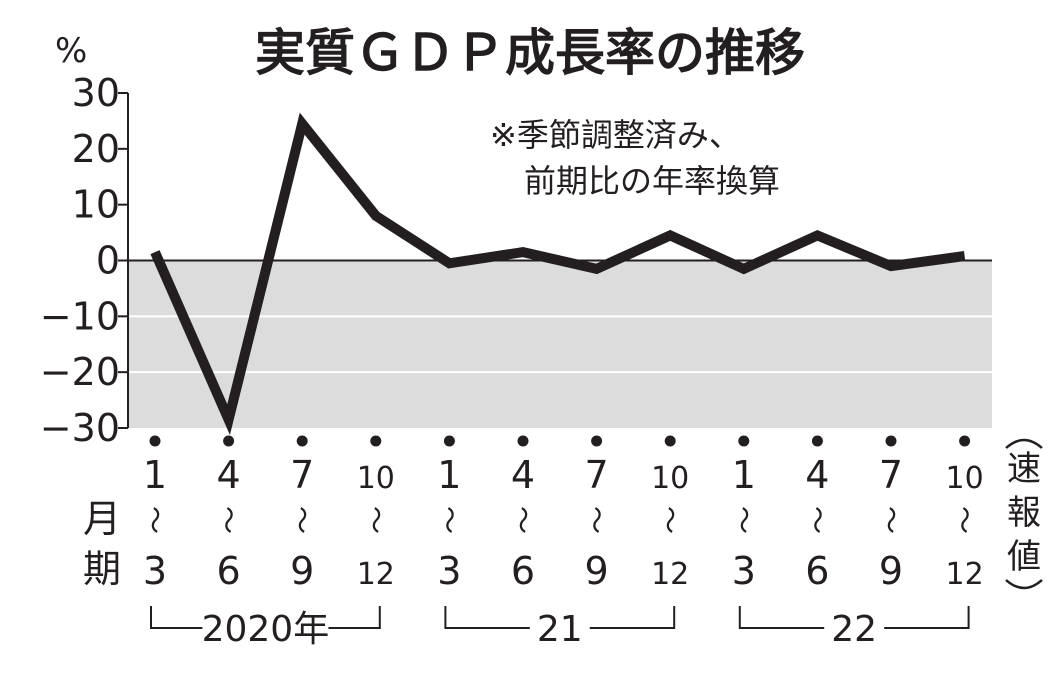  I want to click on y-tick-label: −30, so click(80, 428).